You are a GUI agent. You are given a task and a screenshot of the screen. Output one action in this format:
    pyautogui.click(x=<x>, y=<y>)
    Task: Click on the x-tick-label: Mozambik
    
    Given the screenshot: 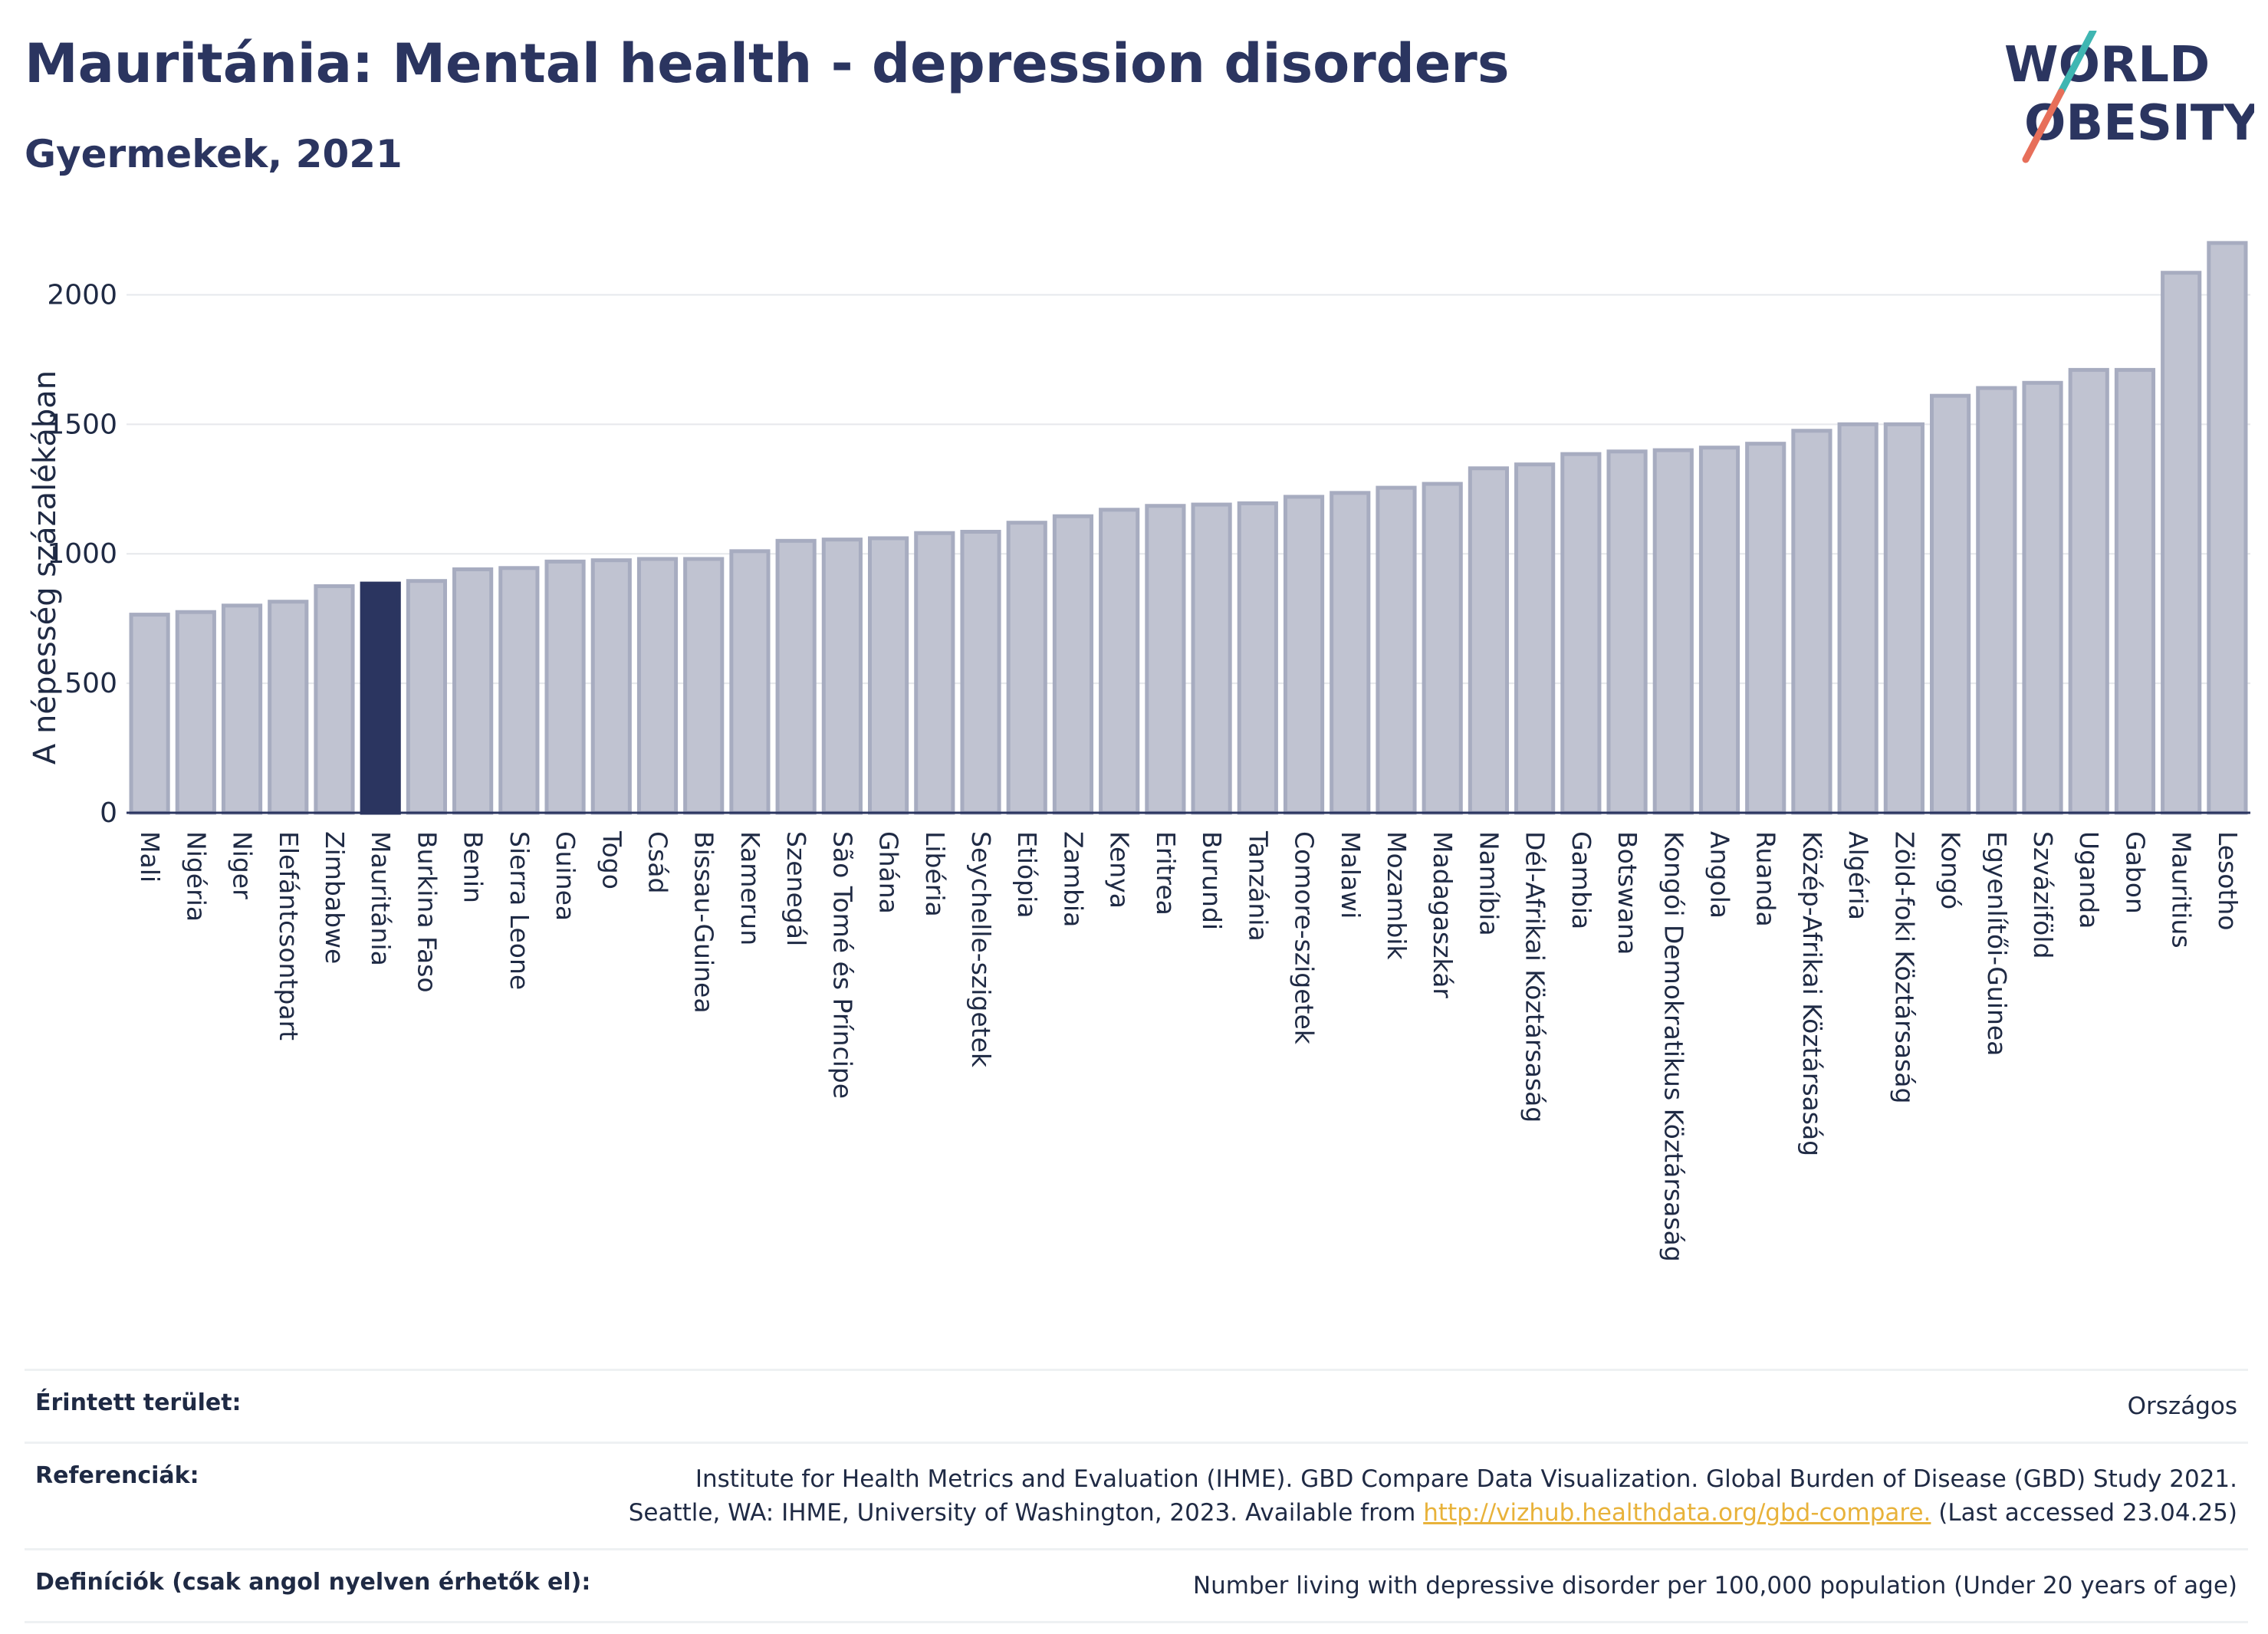 What is the action you would take?
    pyautogui.click(x=1397, y=896)
    